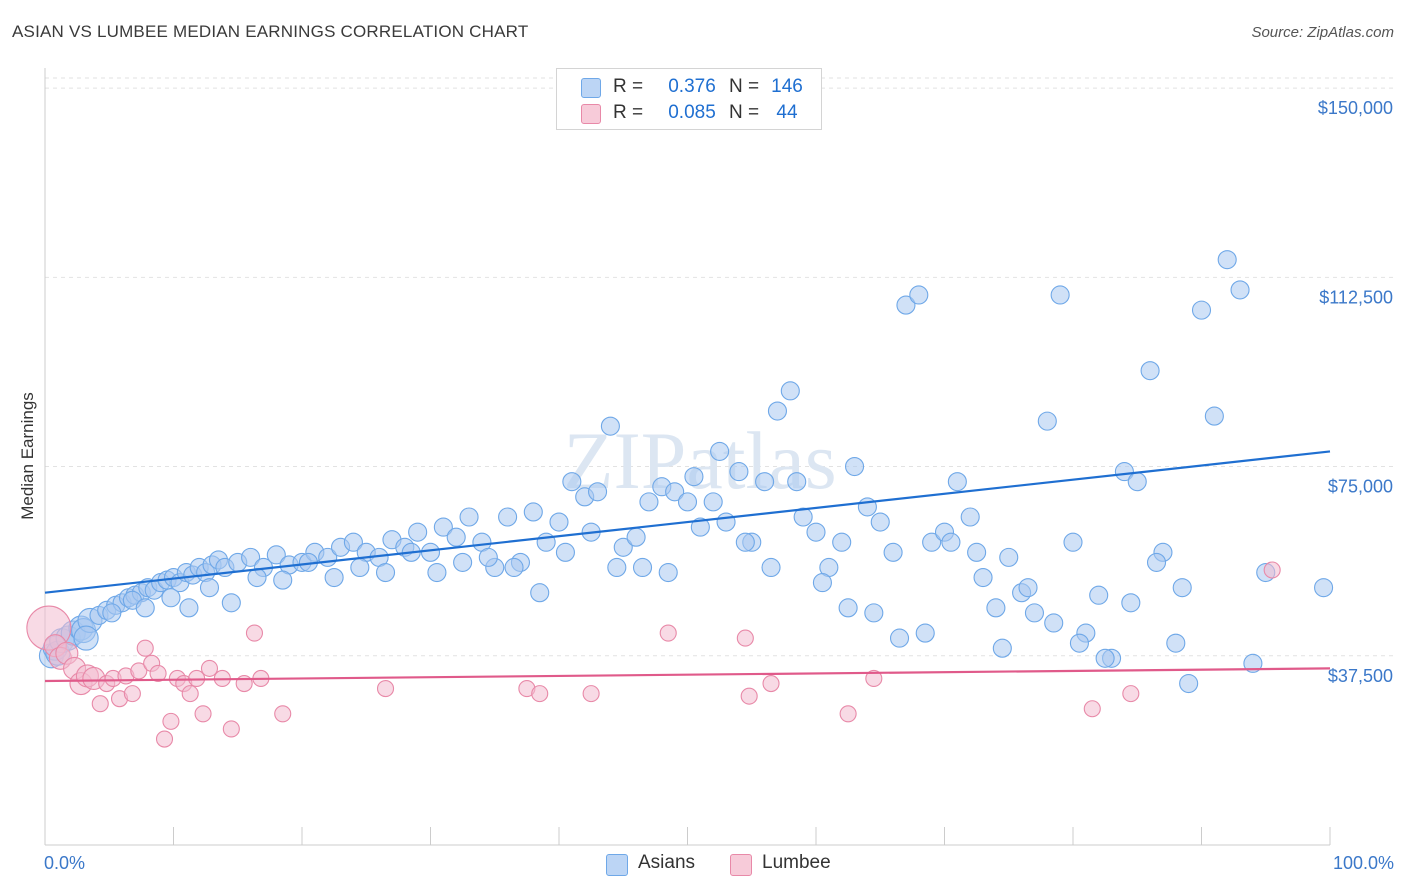  What do you see at coordinates (687, 522) in the screenshot?
I see `trend-line-asians` at bounding box center [687, 522].